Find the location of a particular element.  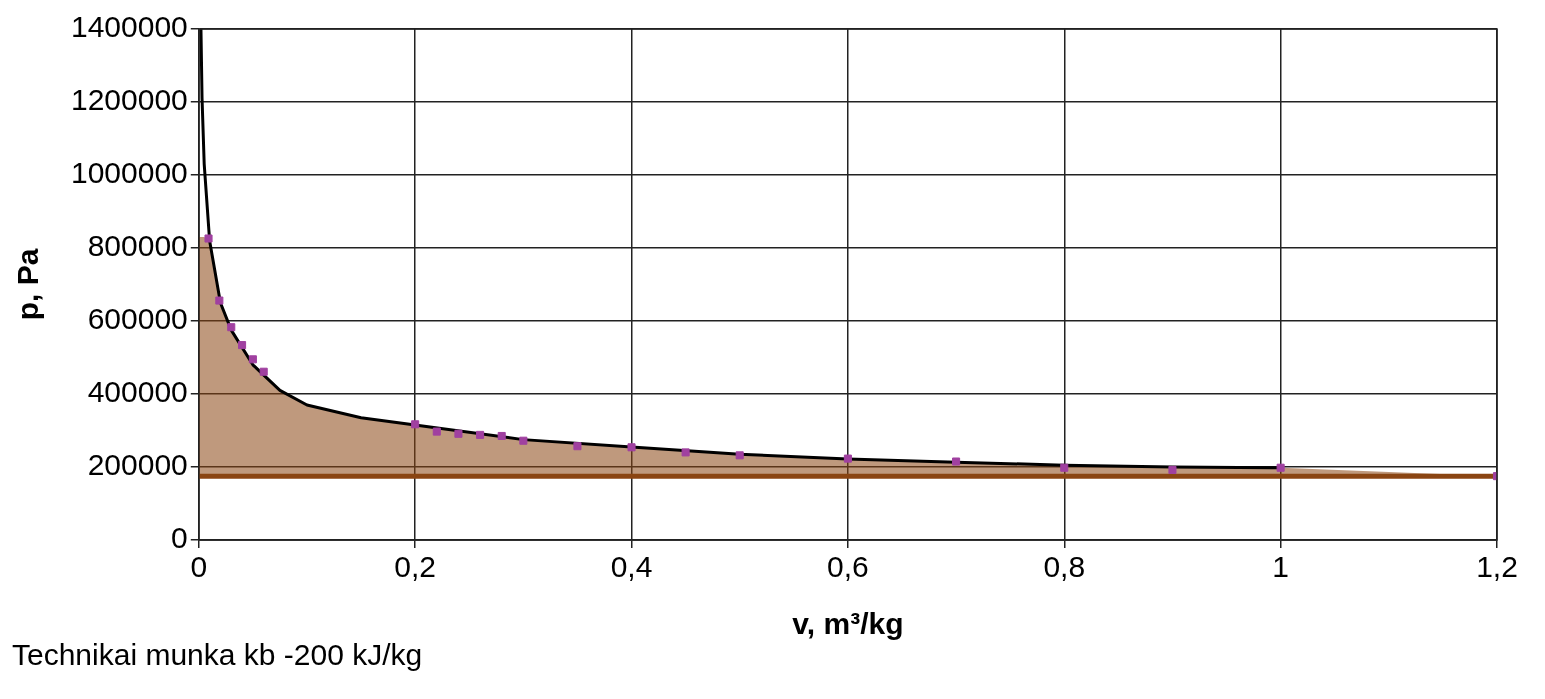

y-axis-title: p, Pa is located at coordinates (28, 284).